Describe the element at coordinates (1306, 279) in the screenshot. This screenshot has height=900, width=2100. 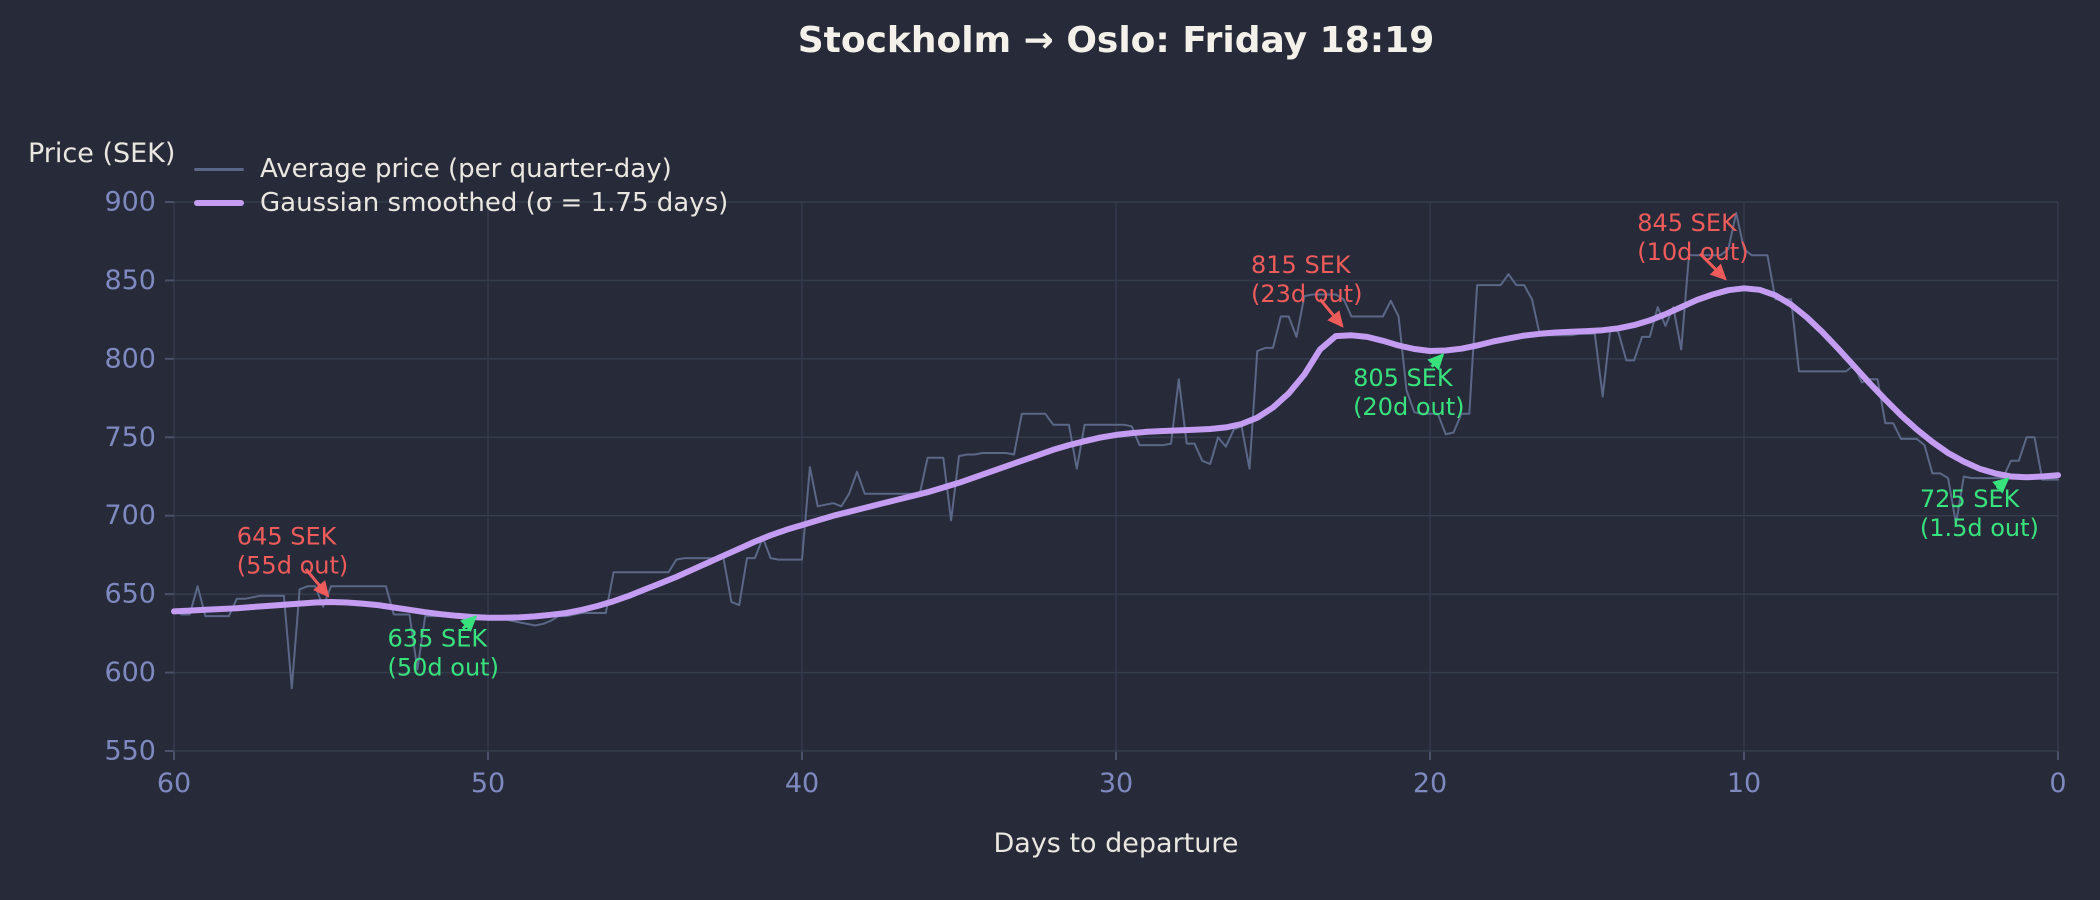
I see `annotation-label-max-815: 815 SEK (23d out)` at that location.